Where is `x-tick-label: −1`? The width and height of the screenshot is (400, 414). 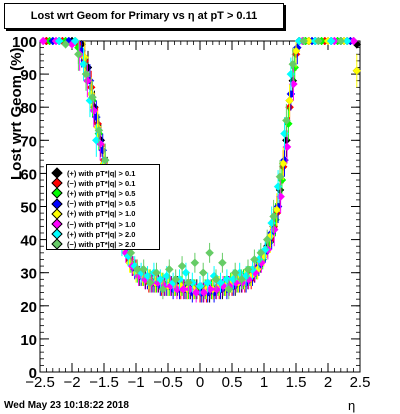
x-tick-label: −1 is located at coordinates (135, 382).